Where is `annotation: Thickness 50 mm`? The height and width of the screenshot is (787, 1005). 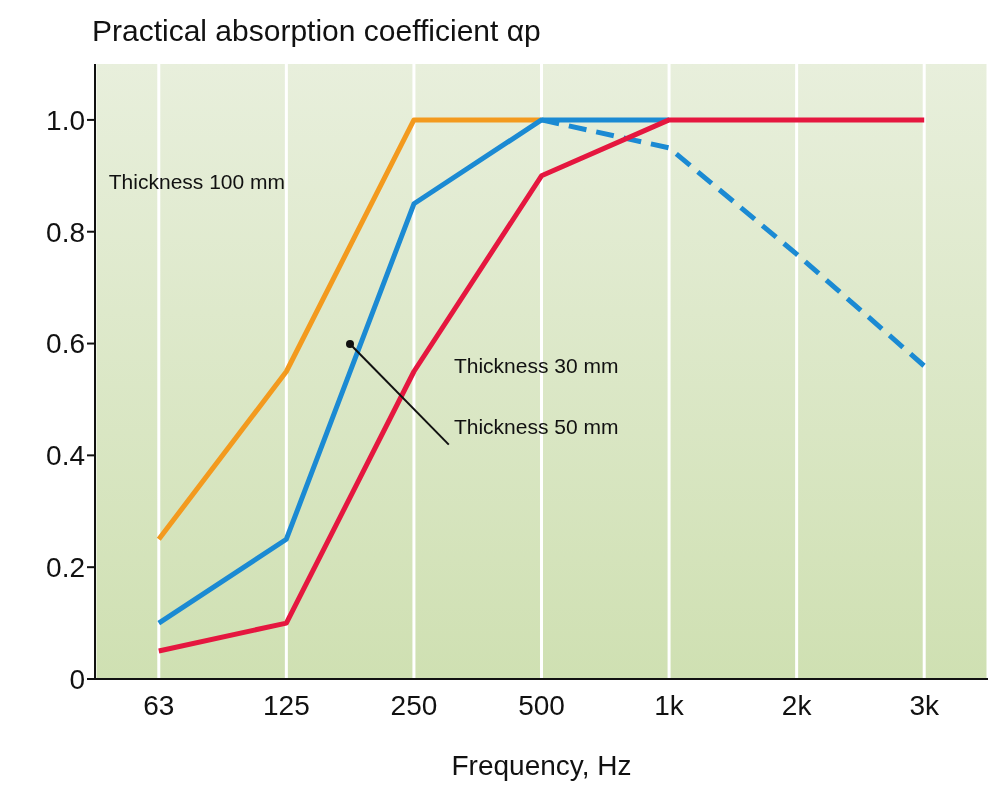 annotation: Thickness 50 mm is located at coordinates (536, 427).